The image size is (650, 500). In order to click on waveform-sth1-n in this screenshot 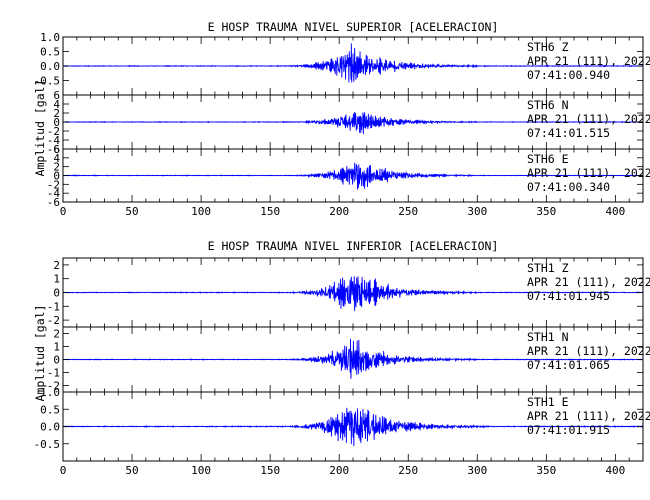, I will do `click(353, 358)`.